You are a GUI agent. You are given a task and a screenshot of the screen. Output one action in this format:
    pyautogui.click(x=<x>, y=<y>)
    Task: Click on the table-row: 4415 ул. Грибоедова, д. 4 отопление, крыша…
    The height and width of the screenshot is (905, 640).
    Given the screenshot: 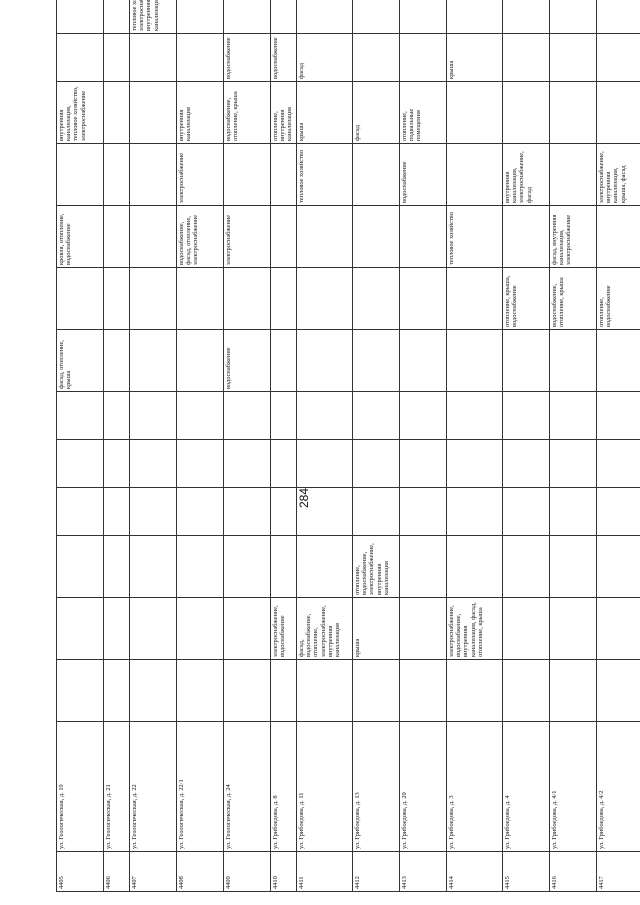 What is the action you would take?
    pyautogui.click(x=526, y=446)
    